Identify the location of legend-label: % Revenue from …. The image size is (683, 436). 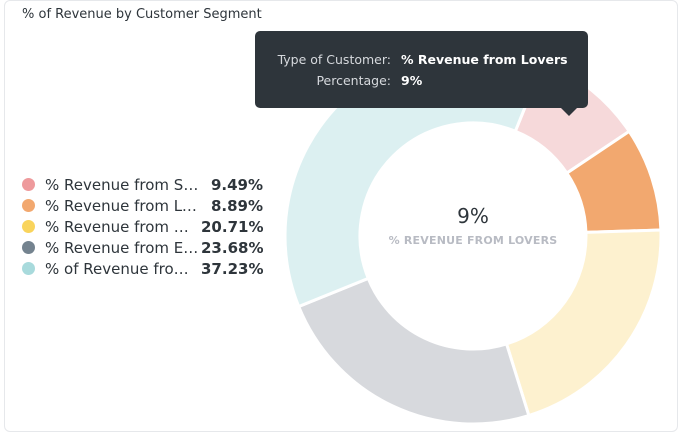
(117, 226).